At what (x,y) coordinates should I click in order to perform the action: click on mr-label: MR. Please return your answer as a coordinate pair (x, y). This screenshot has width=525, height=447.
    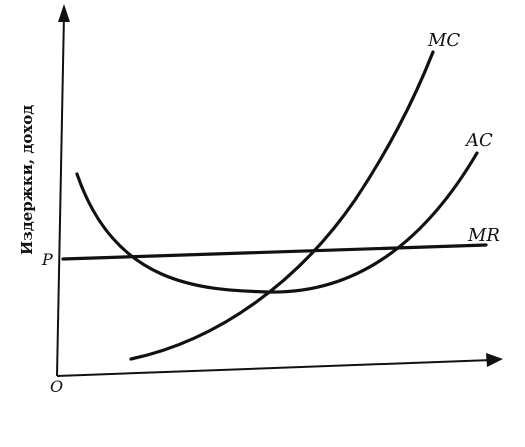
    Looking at the image, I should click on (483, 235).